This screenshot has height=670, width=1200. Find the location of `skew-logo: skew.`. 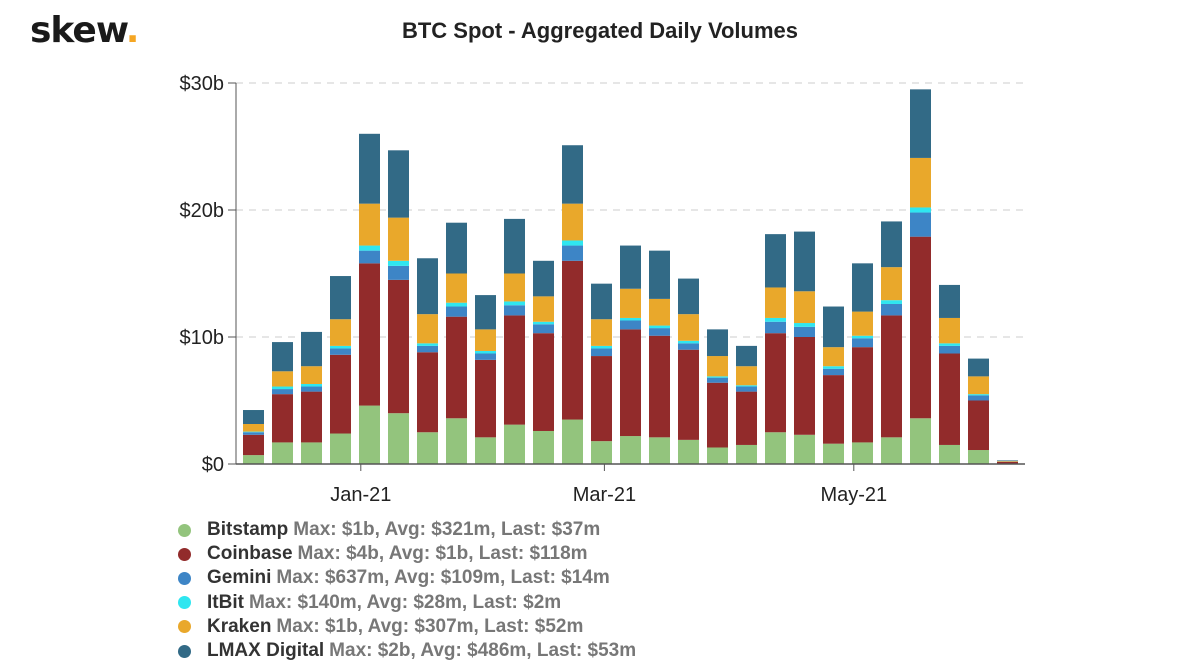

skew-logo: skew. is located at coordinates (84, 30).